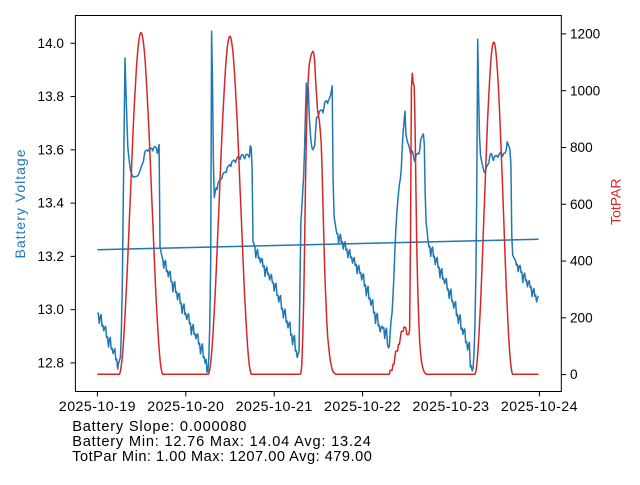 This screenshot has width=640, height=485. Describe the element at coordinates (585, 34) in the screenshot. I see `svg-text: 1200` at that location.